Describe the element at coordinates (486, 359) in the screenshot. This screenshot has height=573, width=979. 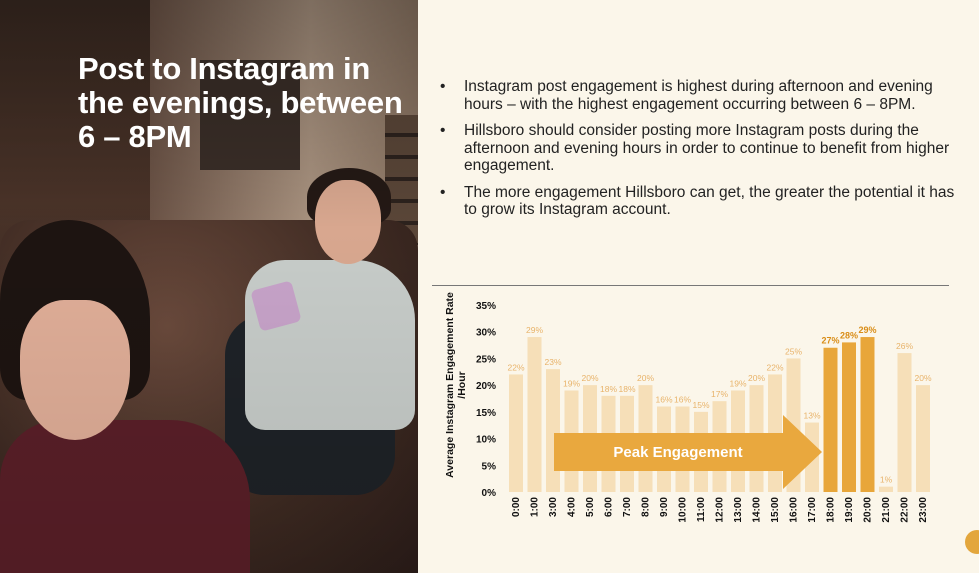
I see `y-tick-label: 25%` at that location.